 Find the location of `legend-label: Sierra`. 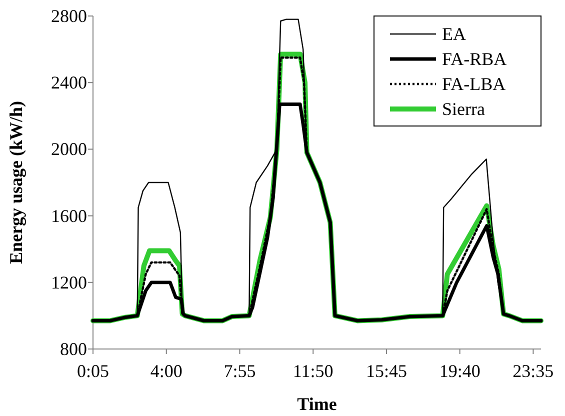

legend-label: Sierra is located at coordinates (463, 109).